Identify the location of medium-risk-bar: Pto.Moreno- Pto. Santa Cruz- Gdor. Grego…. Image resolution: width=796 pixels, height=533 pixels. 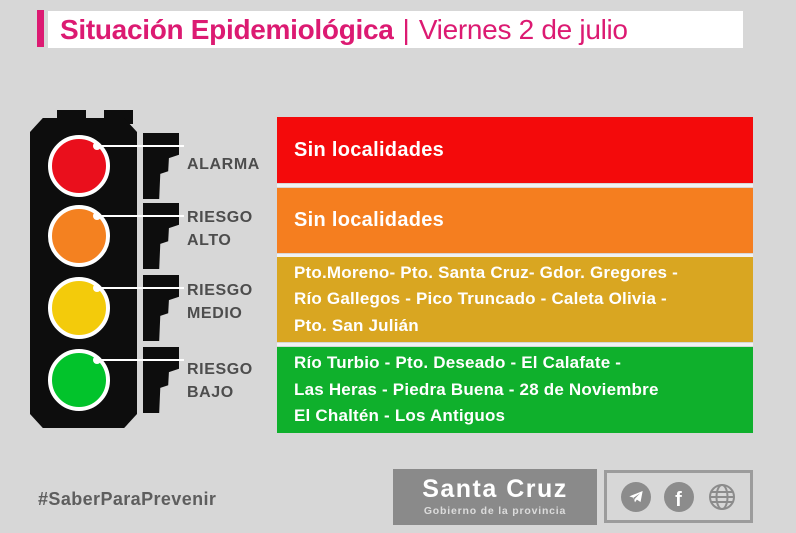
(515, 299).